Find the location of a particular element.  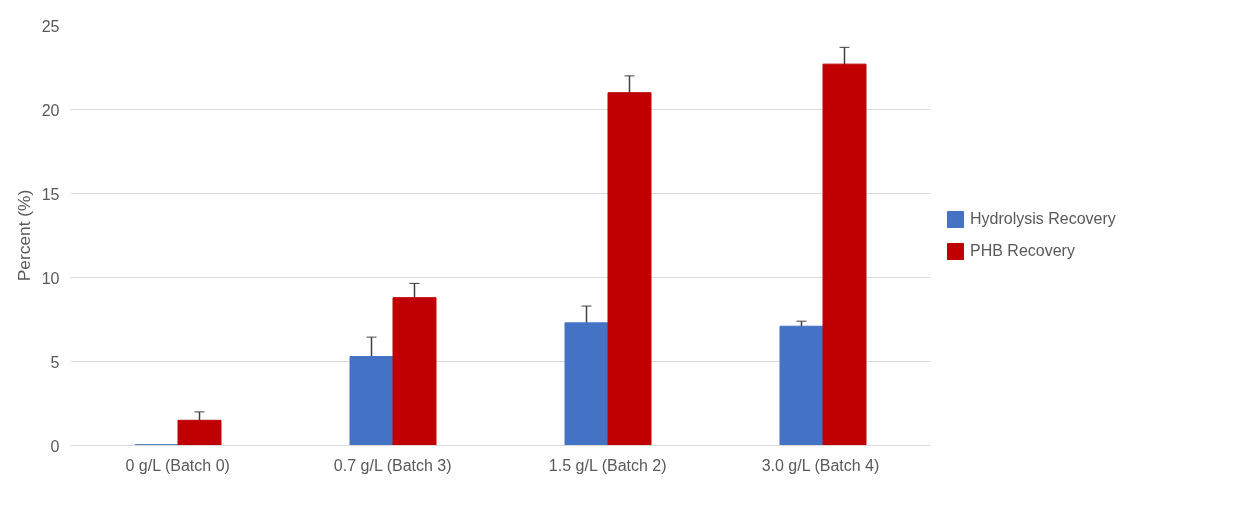

y-tick-label: 25 is located at coordinates (50, 26).